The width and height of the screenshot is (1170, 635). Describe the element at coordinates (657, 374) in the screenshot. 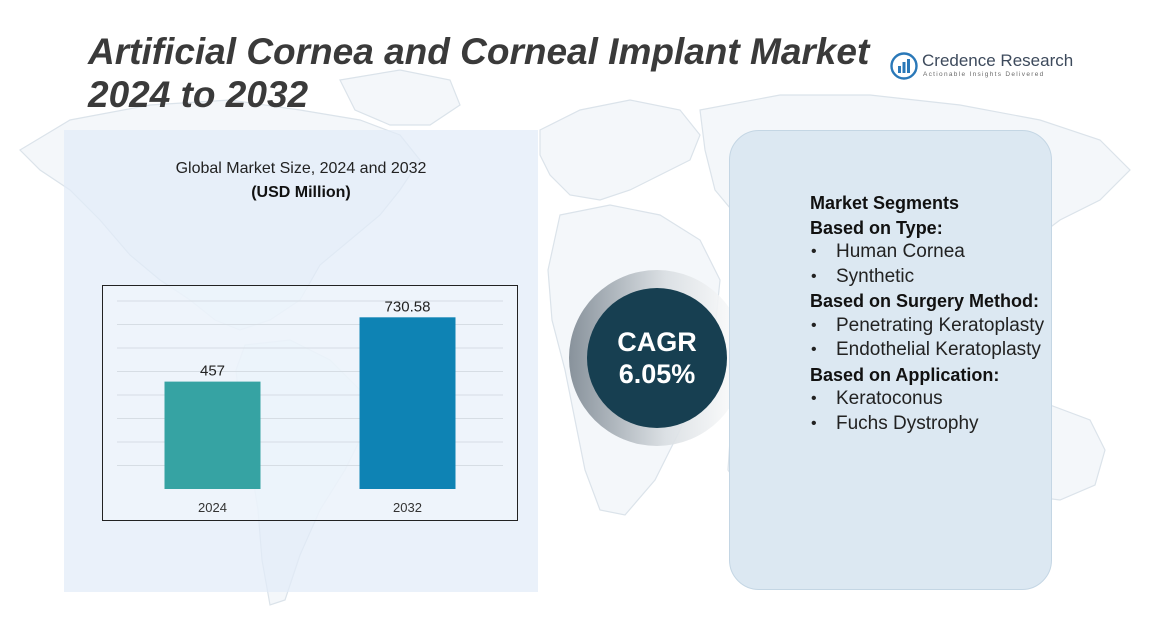

I see `cagr-value: 6.05%` at that location.